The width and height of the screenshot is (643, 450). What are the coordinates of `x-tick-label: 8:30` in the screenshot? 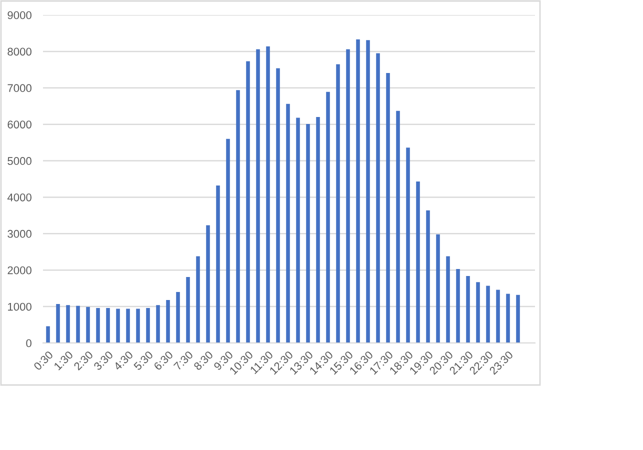 It's located at (203, 360).